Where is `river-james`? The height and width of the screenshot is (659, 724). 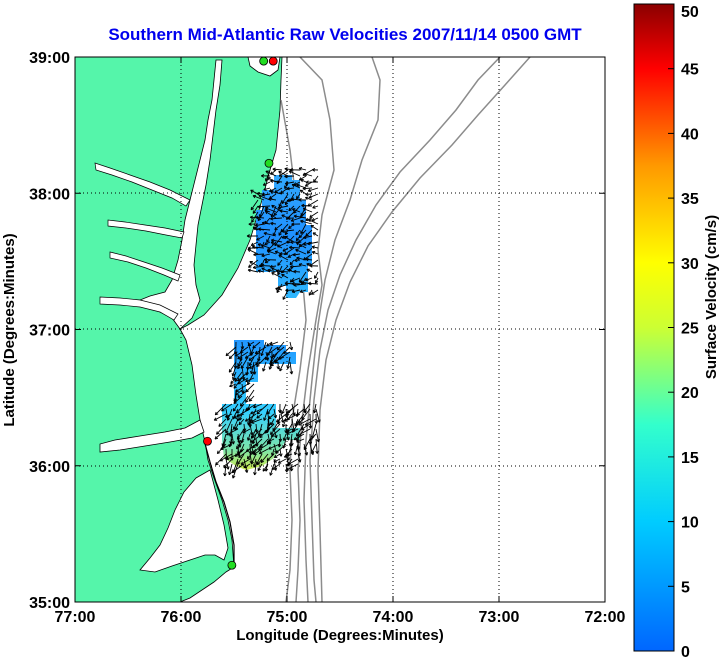 river-james is located at coordinates (139, 308).